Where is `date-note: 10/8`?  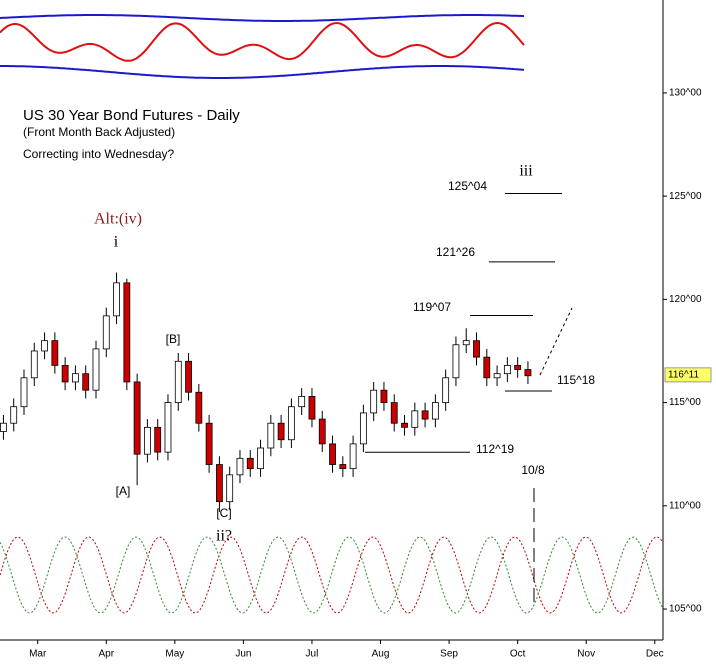
date-note: 10/8 is located at coordinates (533, 470).